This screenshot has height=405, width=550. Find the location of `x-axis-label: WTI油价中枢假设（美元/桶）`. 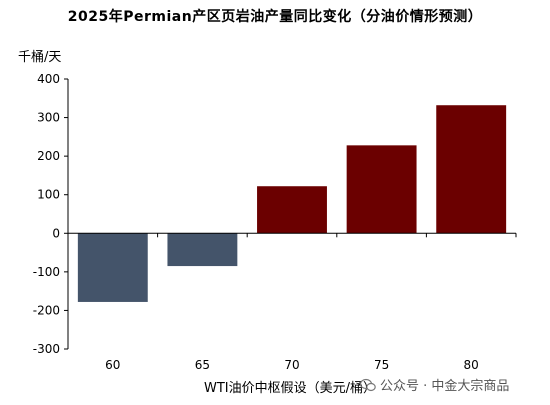

x-axis-label: WTI油价中枢假设（美元/桶） is located at coordinates (289, 388).